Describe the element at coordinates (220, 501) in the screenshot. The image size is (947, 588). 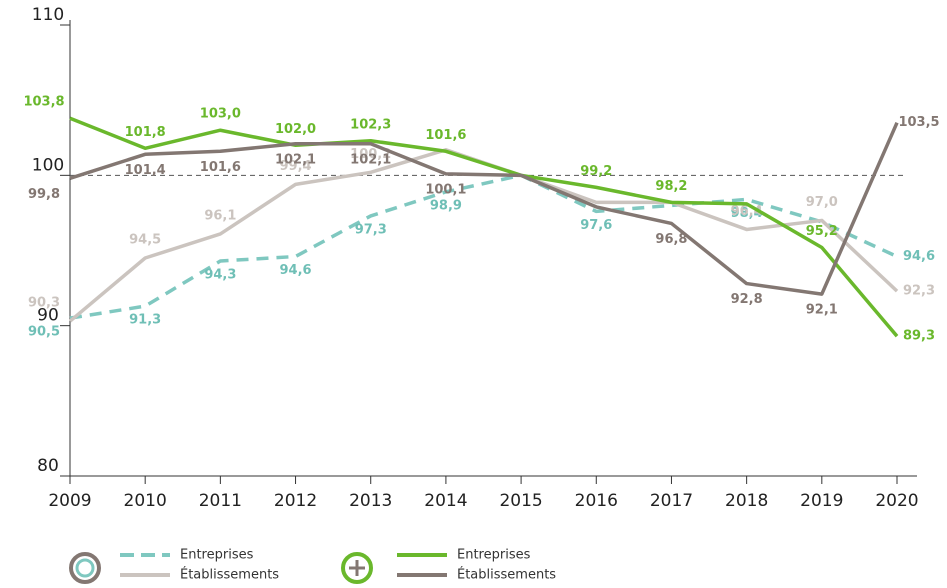
I see `x-tick-label: 2011` at that location.